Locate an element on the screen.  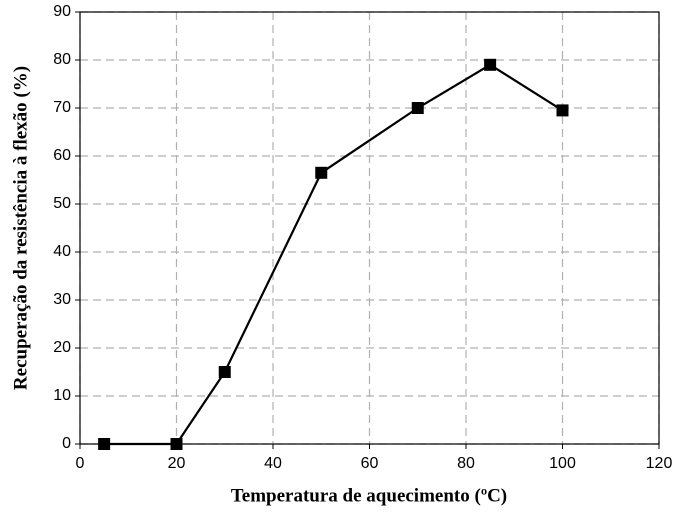
x-tick-label: 60 is located at coordinates (370, 463).